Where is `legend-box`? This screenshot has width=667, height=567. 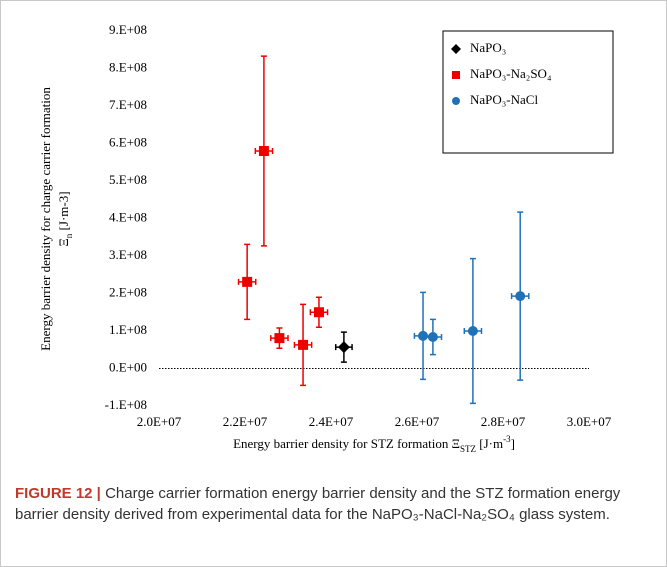 legend-box is located at coordinates (528, 92).